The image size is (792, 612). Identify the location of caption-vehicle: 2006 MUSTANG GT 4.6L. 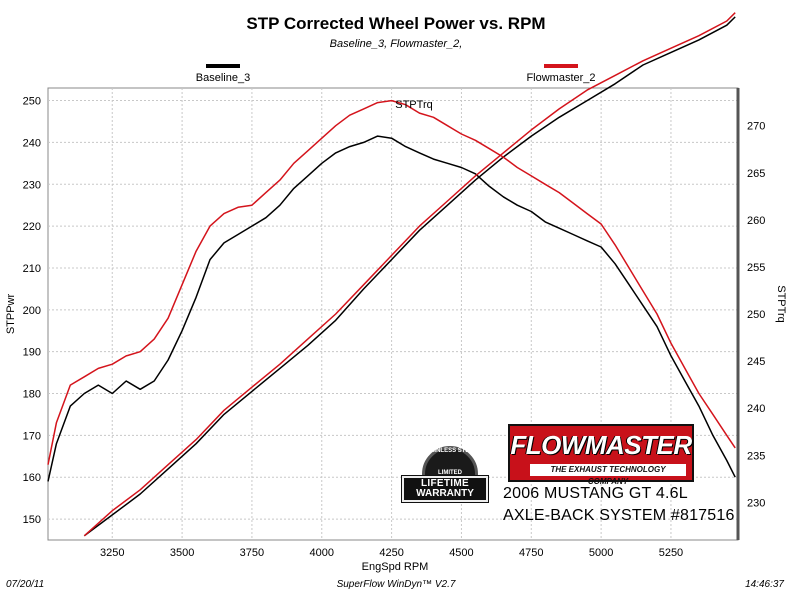
(595, 493).